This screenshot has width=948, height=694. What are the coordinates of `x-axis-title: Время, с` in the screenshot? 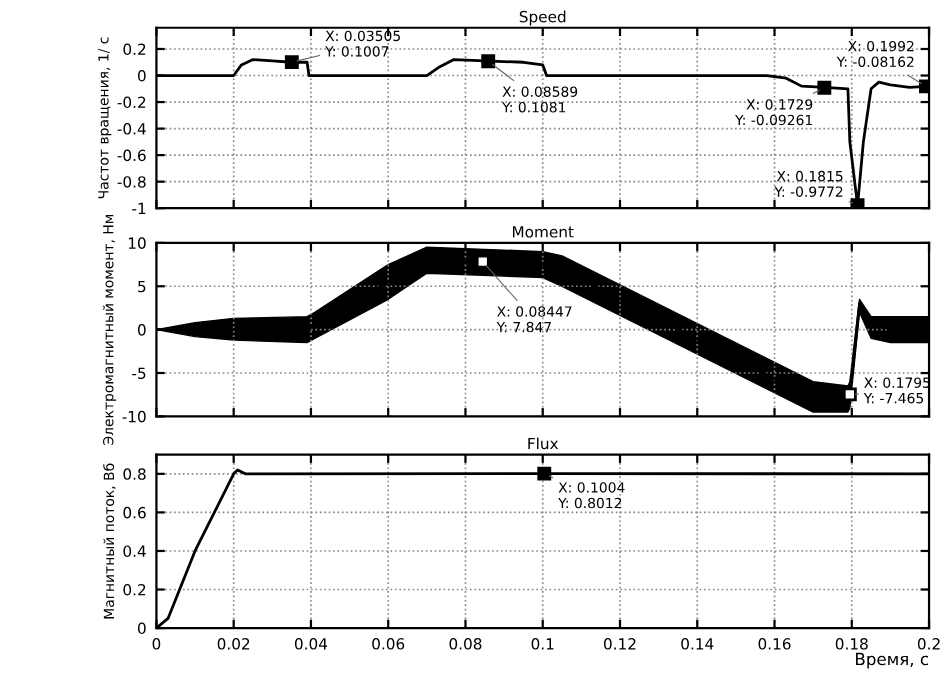 It's located at (892, 660).